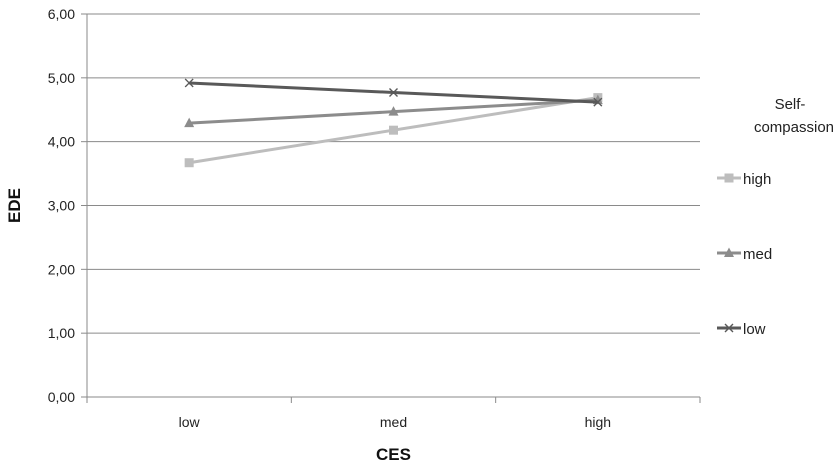 This screenshot has width=834, height=465. I want to click on y-tick-label: 5,00, so click(61, 78).